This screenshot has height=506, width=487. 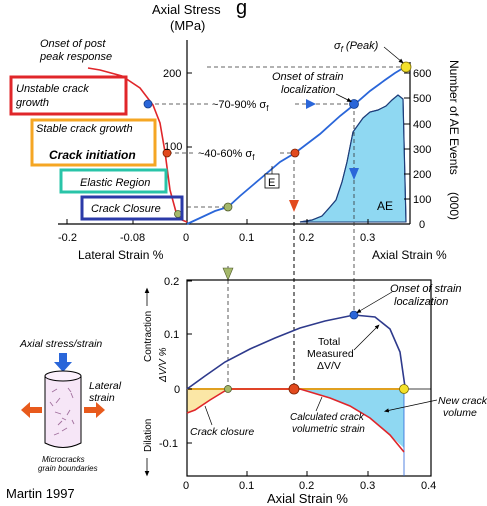 I want to click on left-red-point, so click(x=167, y=153).